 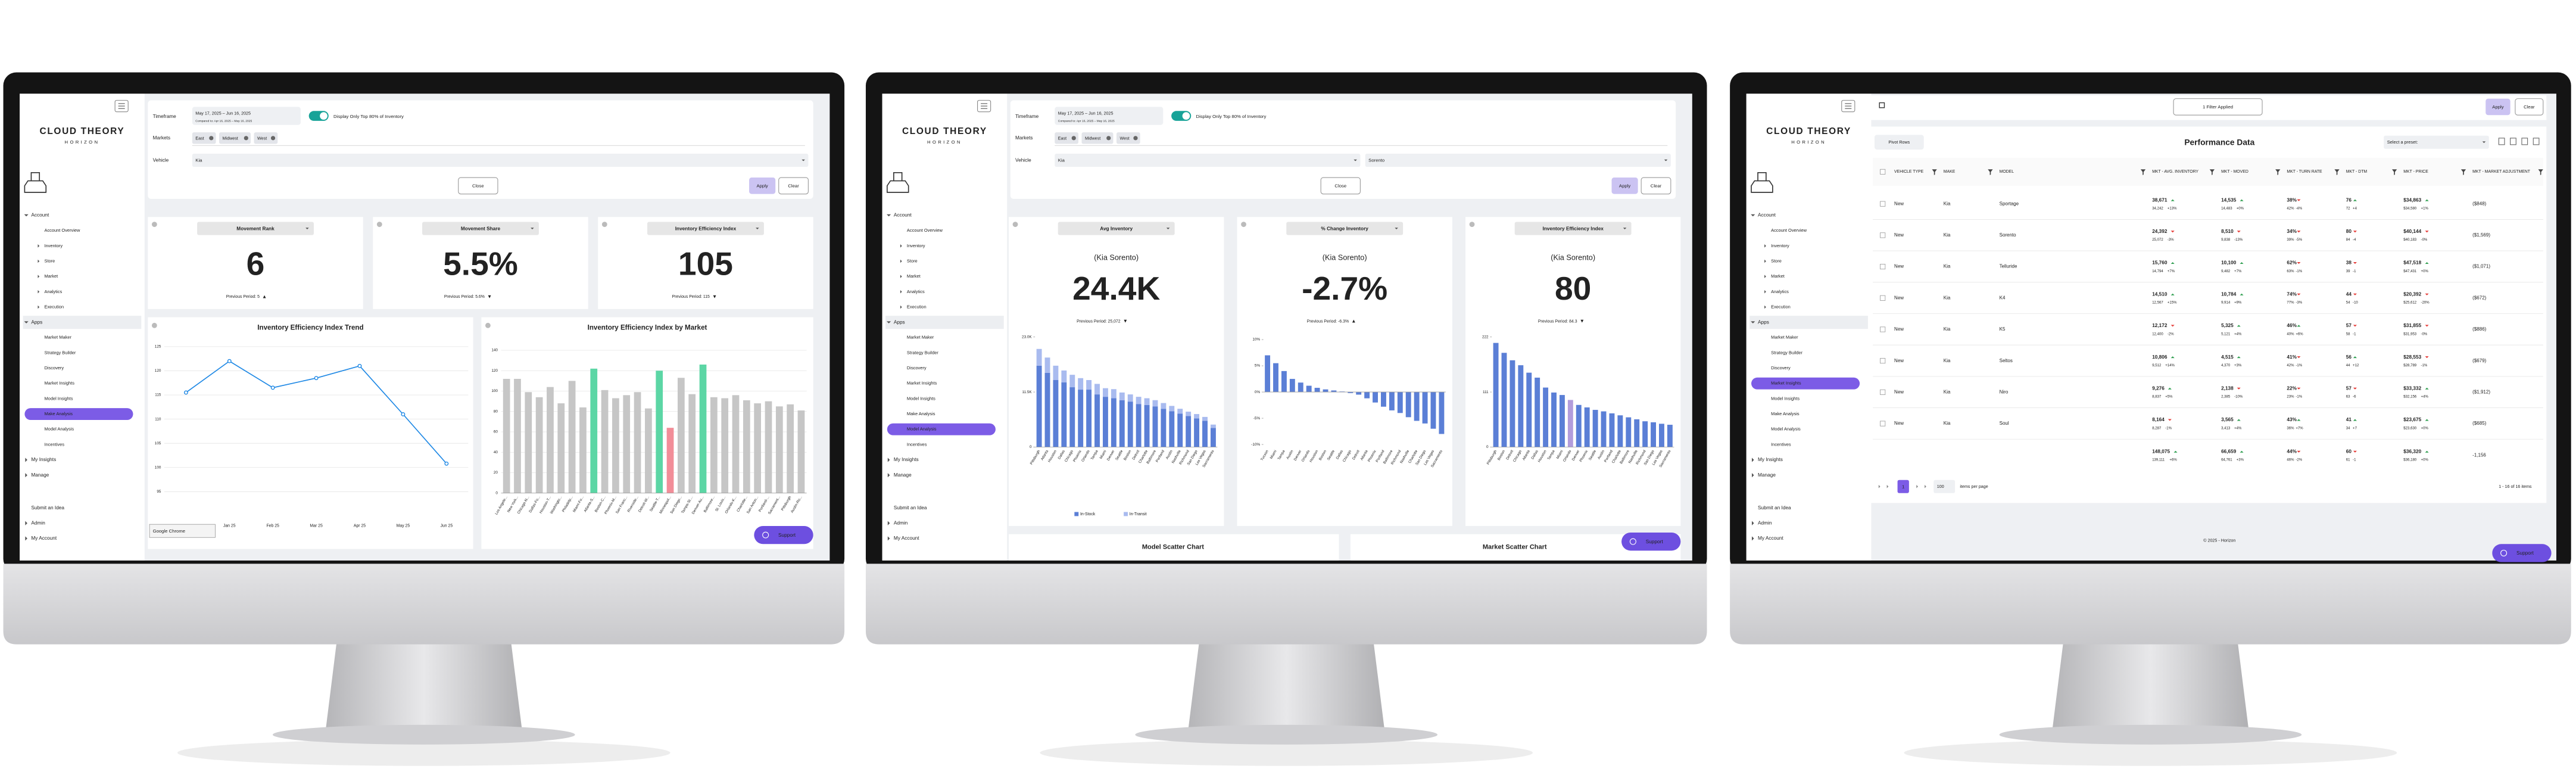 I want to click on nav-item: Make Analysis, so click(x=58, y=413).